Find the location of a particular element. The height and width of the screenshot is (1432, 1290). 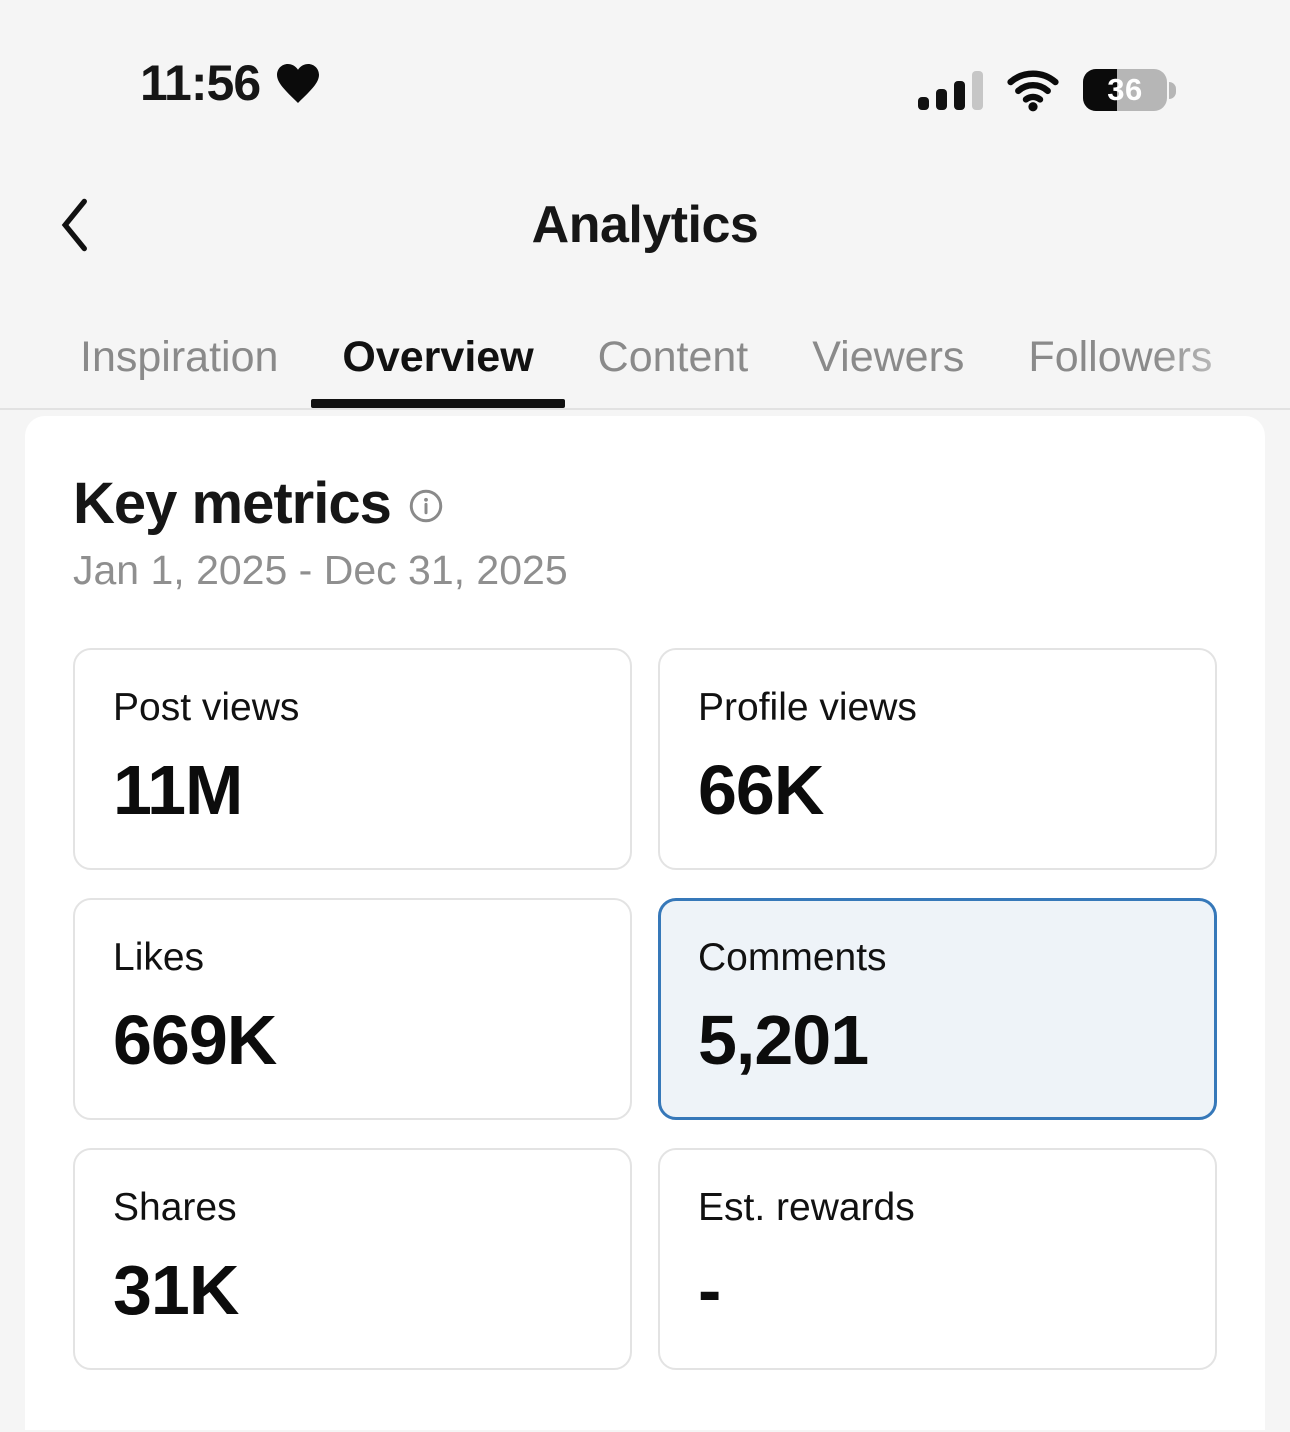

back-button is located at coordinates (74, 225).